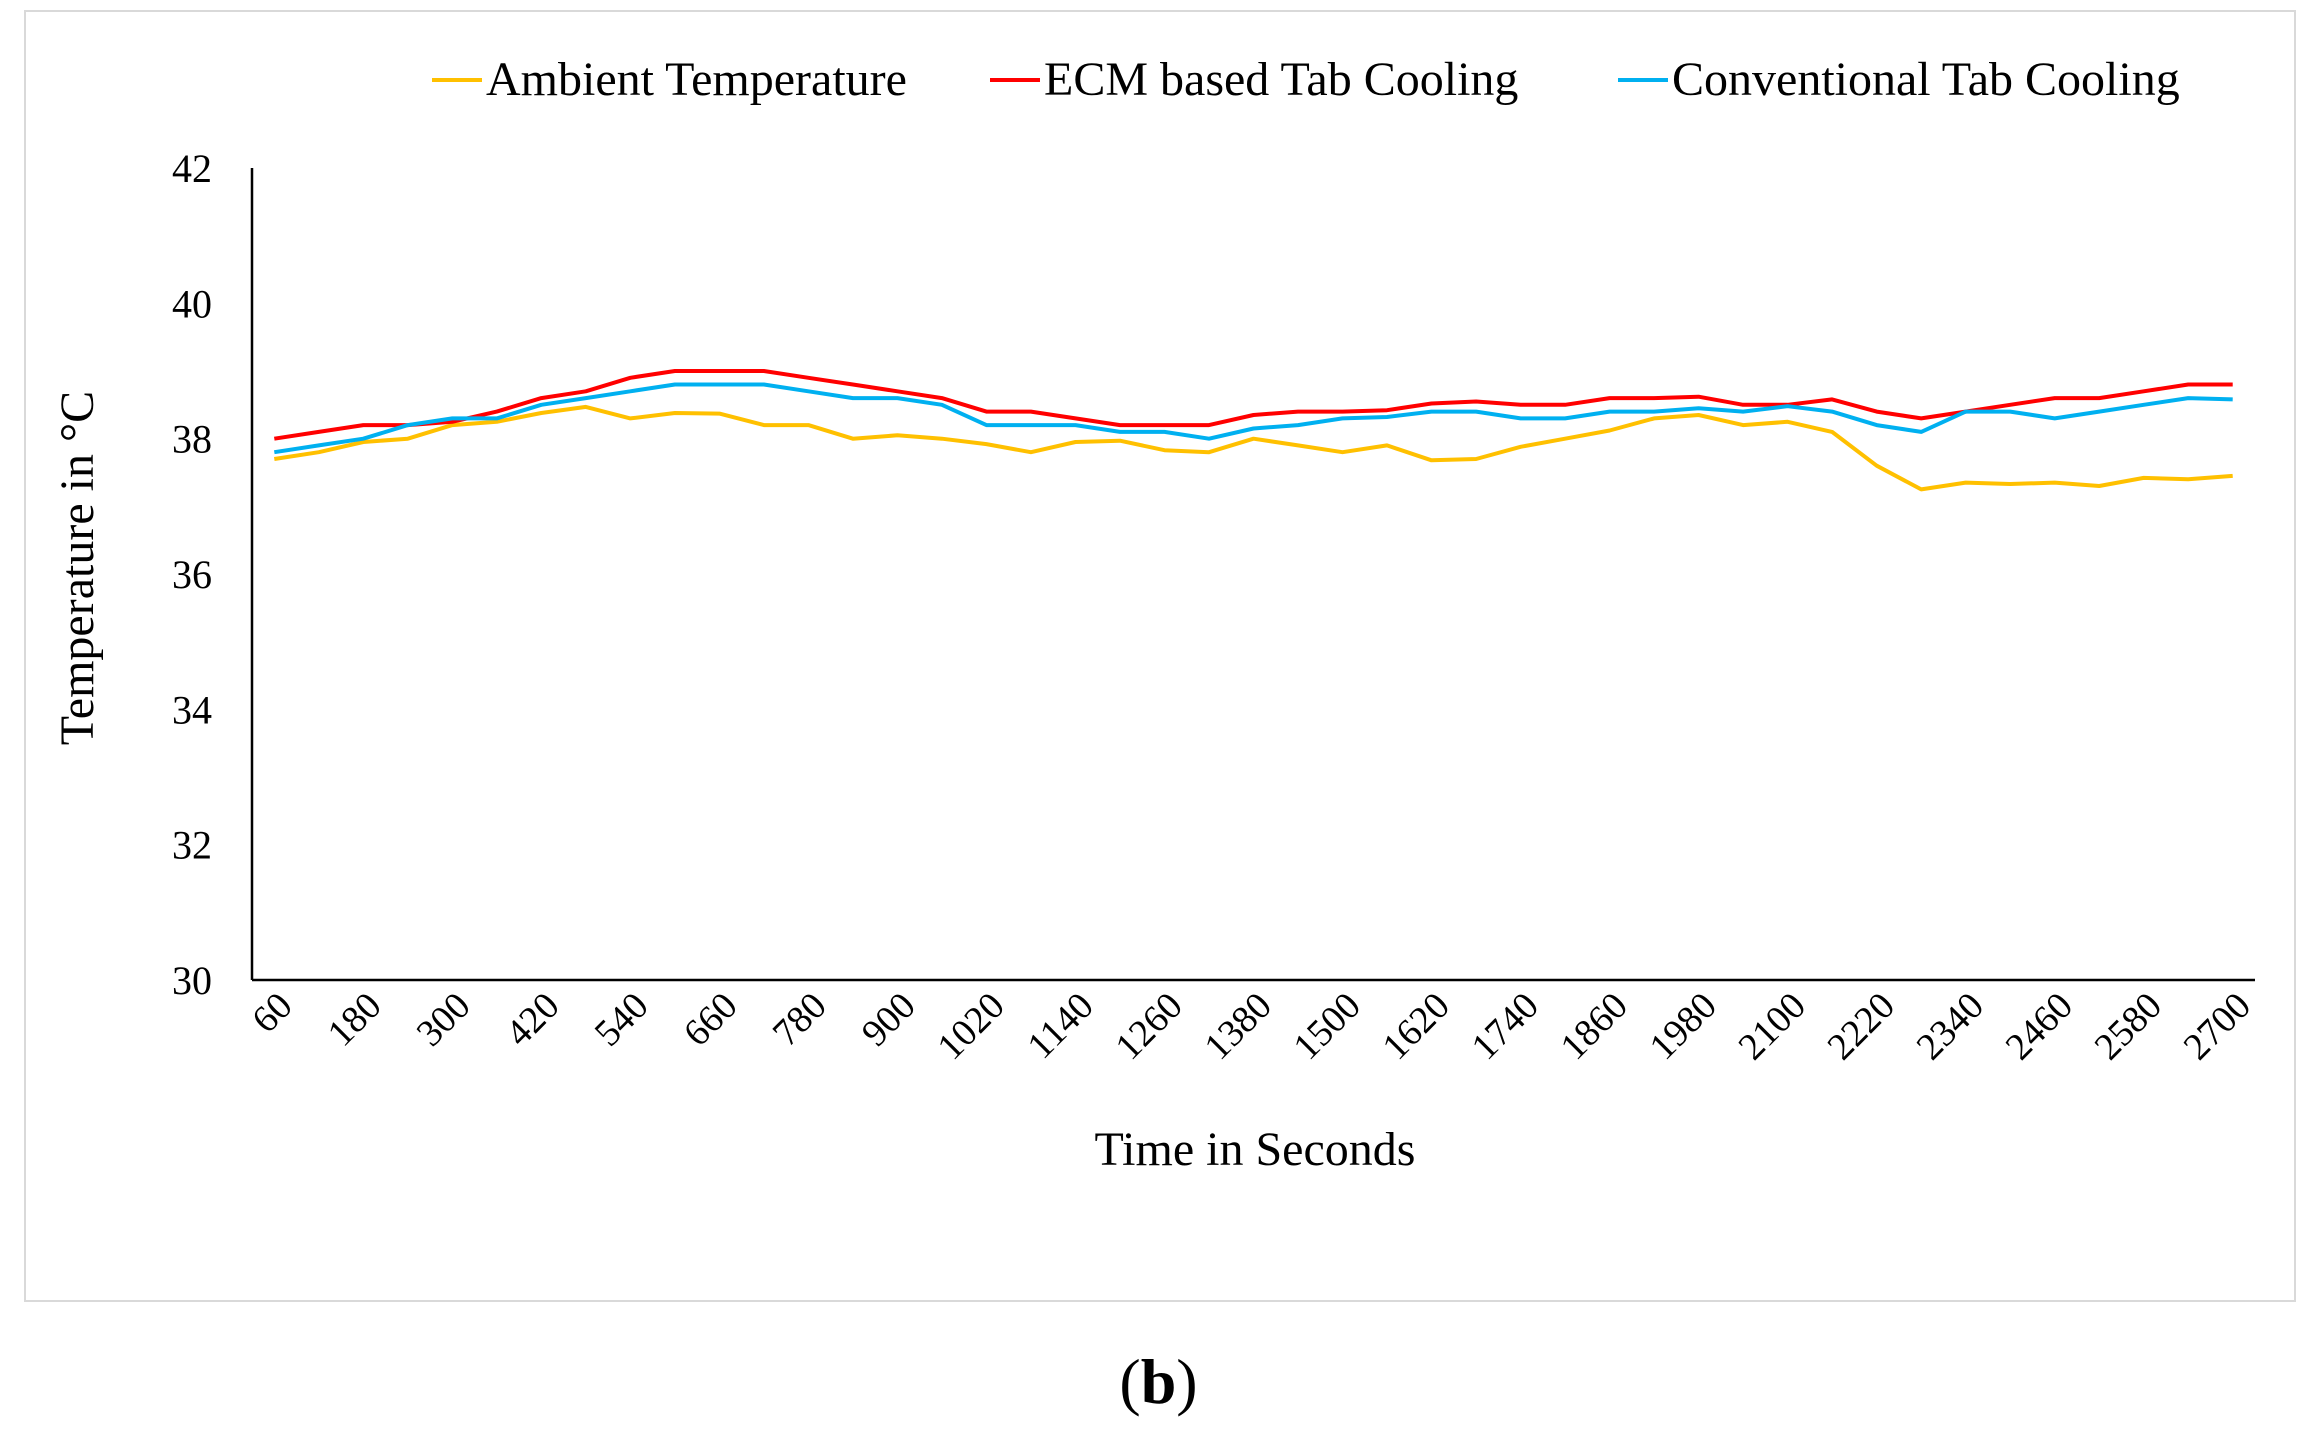  I want to click on y-tick-label: 32, so click(192, 845).